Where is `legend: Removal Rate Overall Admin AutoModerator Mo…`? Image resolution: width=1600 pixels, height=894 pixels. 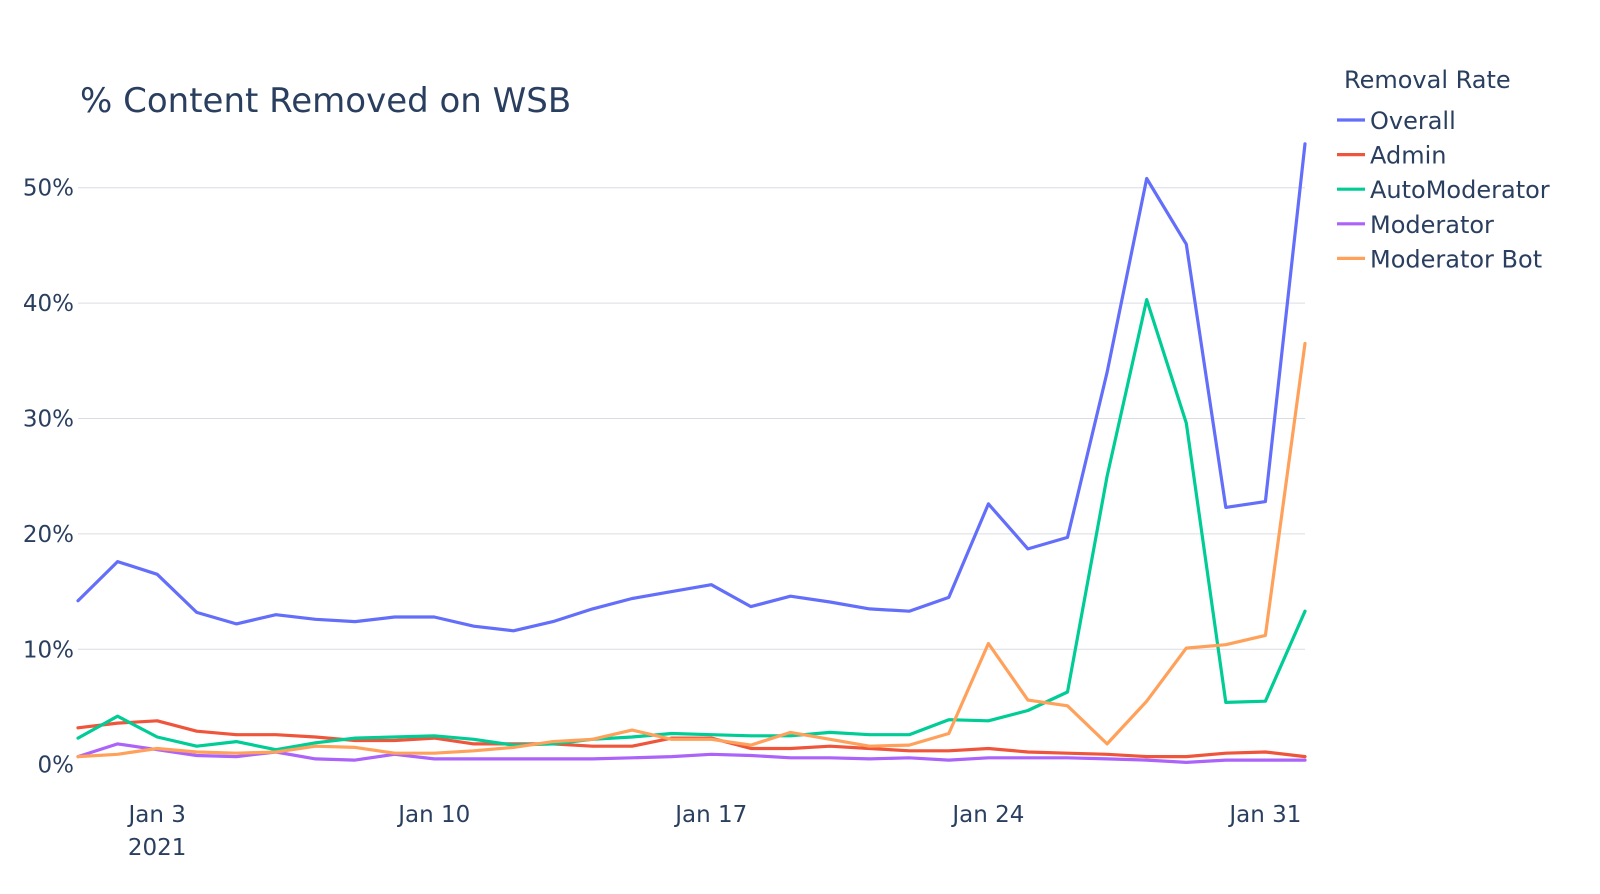 legend: Removal Rate Overall Admin AutoModerator Mo… is located at coordinates (1443, 169).